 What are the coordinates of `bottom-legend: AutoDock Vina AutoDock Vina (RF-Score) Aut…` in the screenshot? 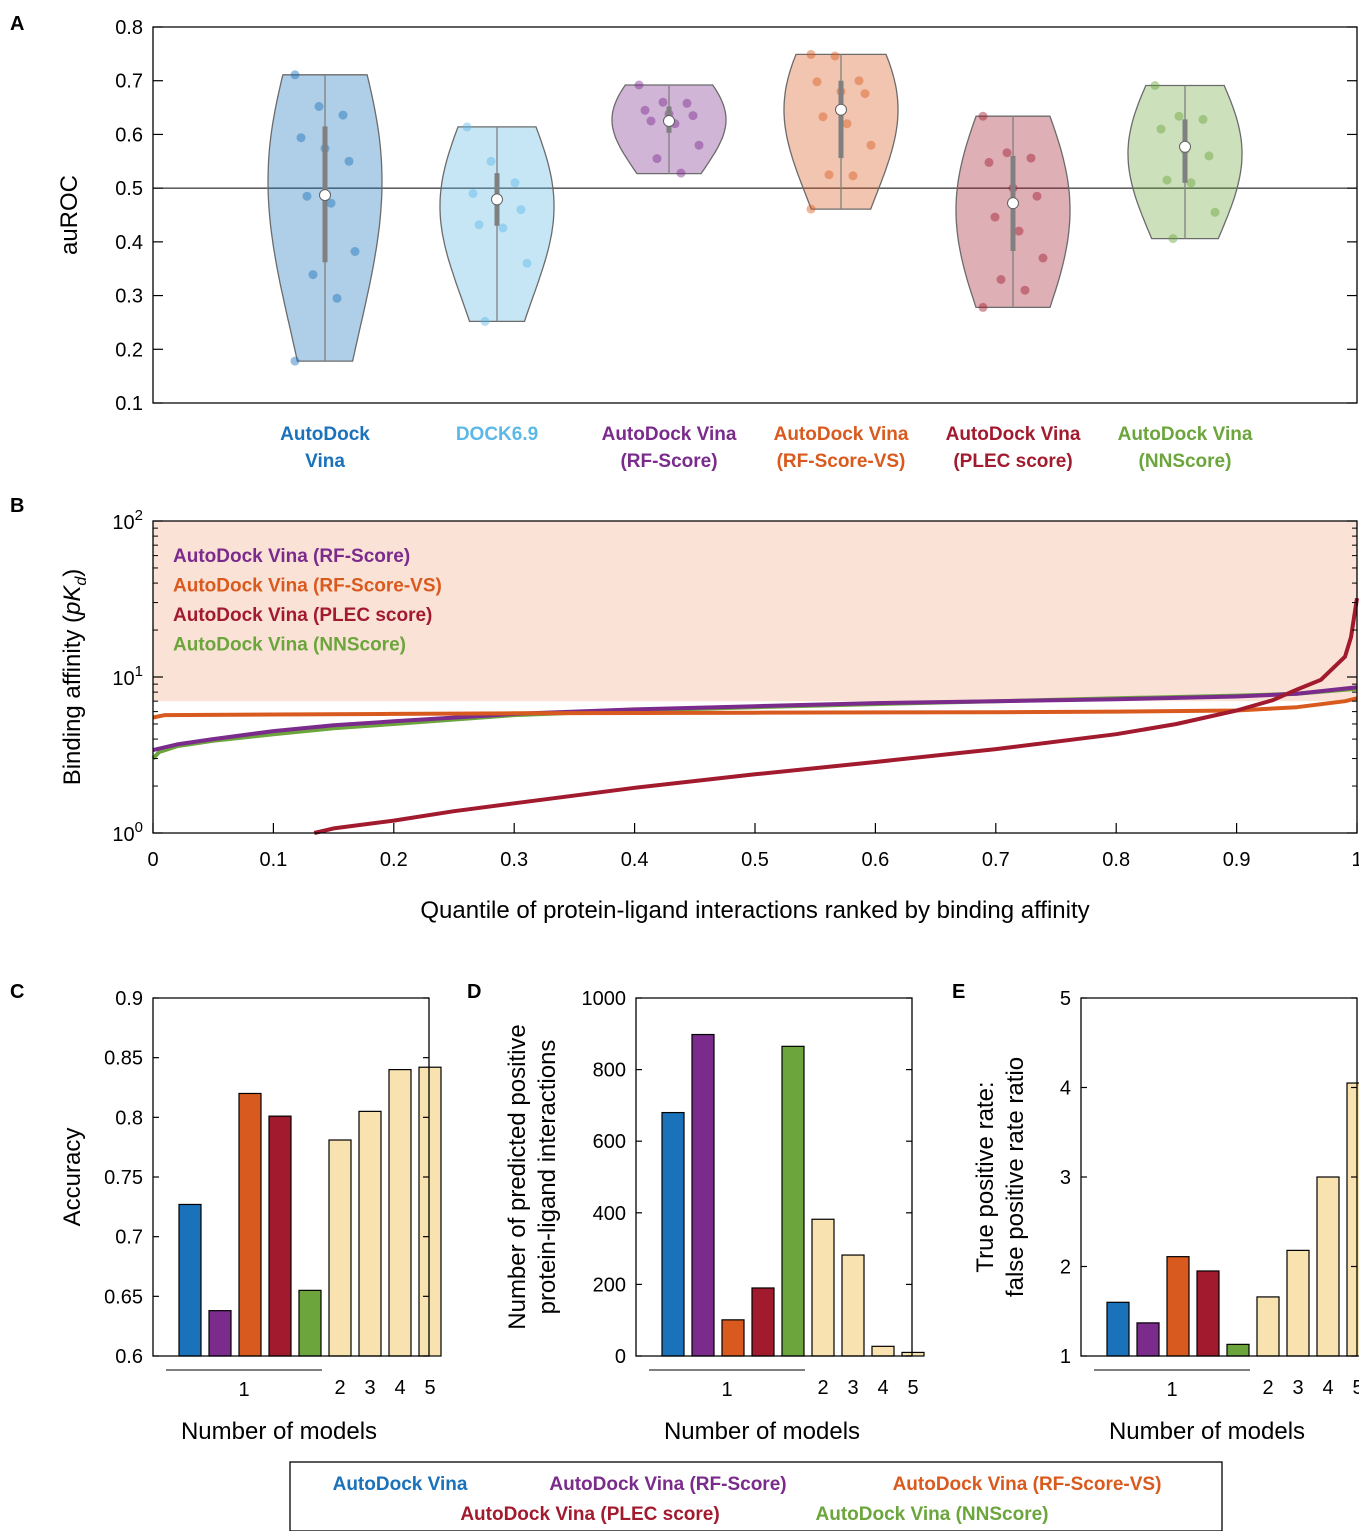 It's located at (756, 1496).